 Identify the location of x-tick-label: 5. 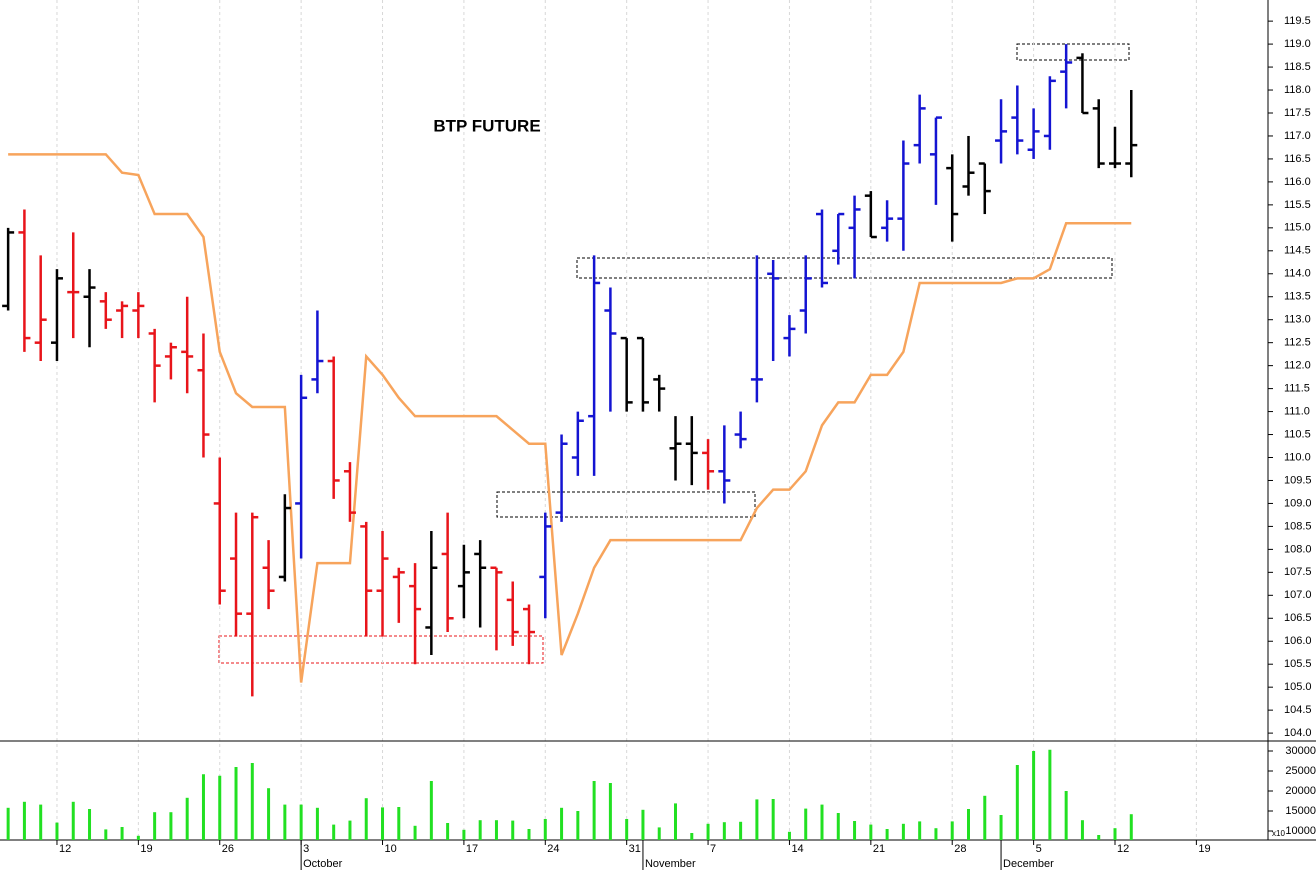
(1039, 849).